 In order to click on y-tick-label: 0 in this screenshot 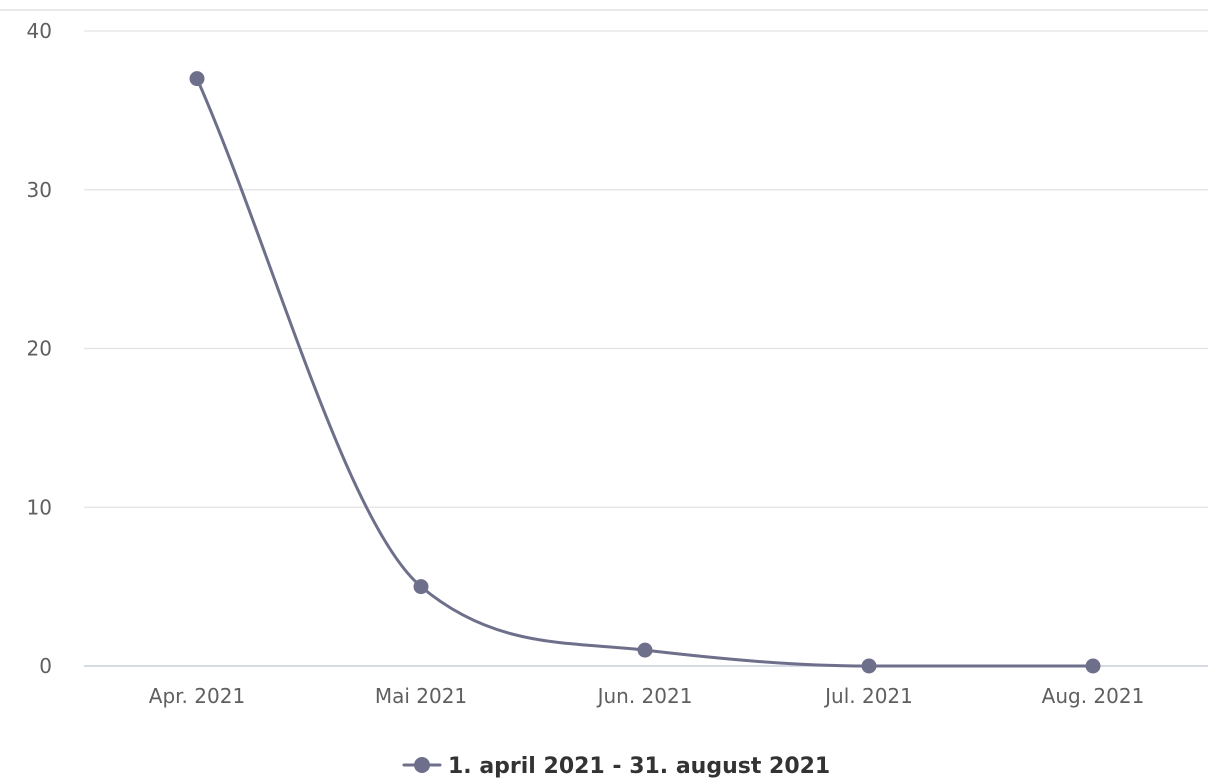, I will do `click(45, 666)`.